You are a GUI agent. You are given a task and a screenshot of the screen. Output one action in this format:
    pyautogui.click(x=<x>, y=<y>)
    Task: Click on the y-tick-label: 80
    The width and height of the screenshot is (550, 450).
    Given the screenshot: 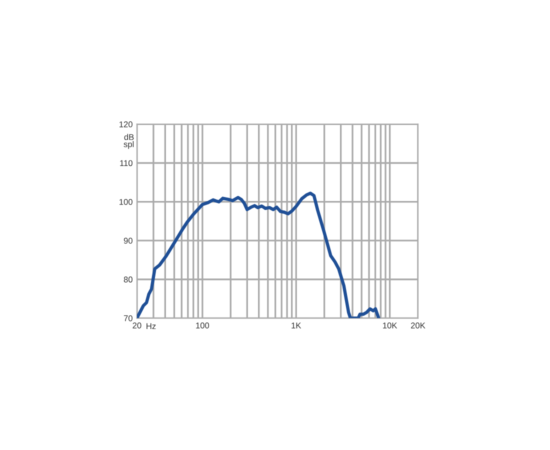 What is the action you would take?
    pyautogui.click(x=128, y=279)
    